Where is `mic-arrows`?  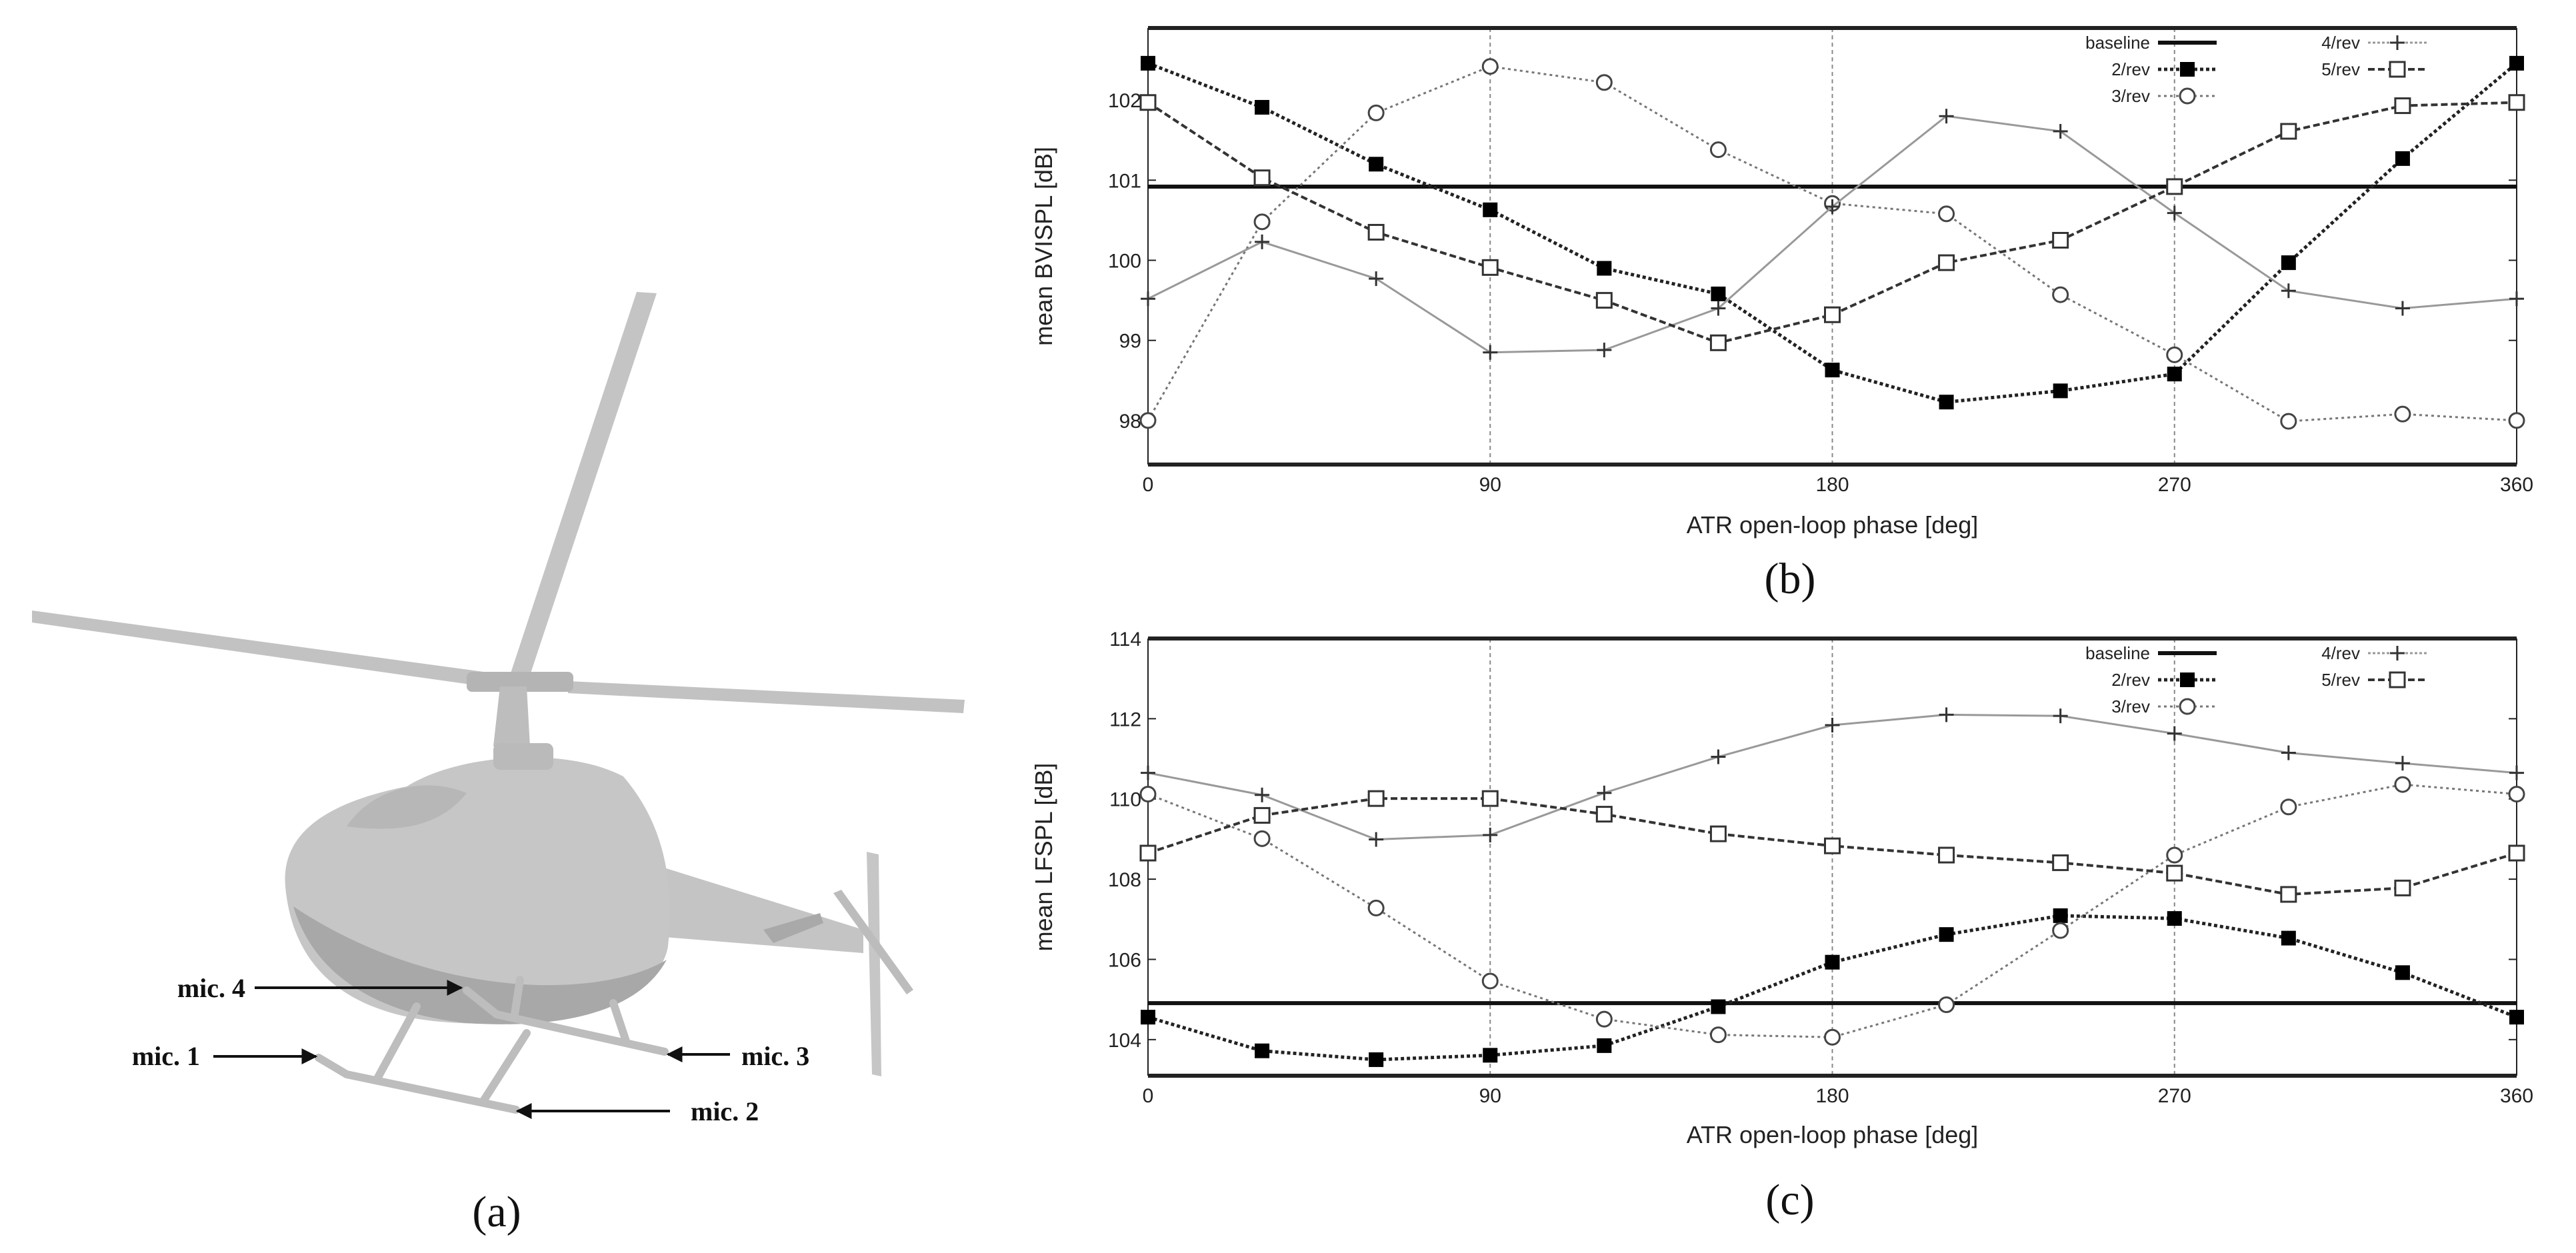 mic-arrows is located at coordinates (471, 1049).